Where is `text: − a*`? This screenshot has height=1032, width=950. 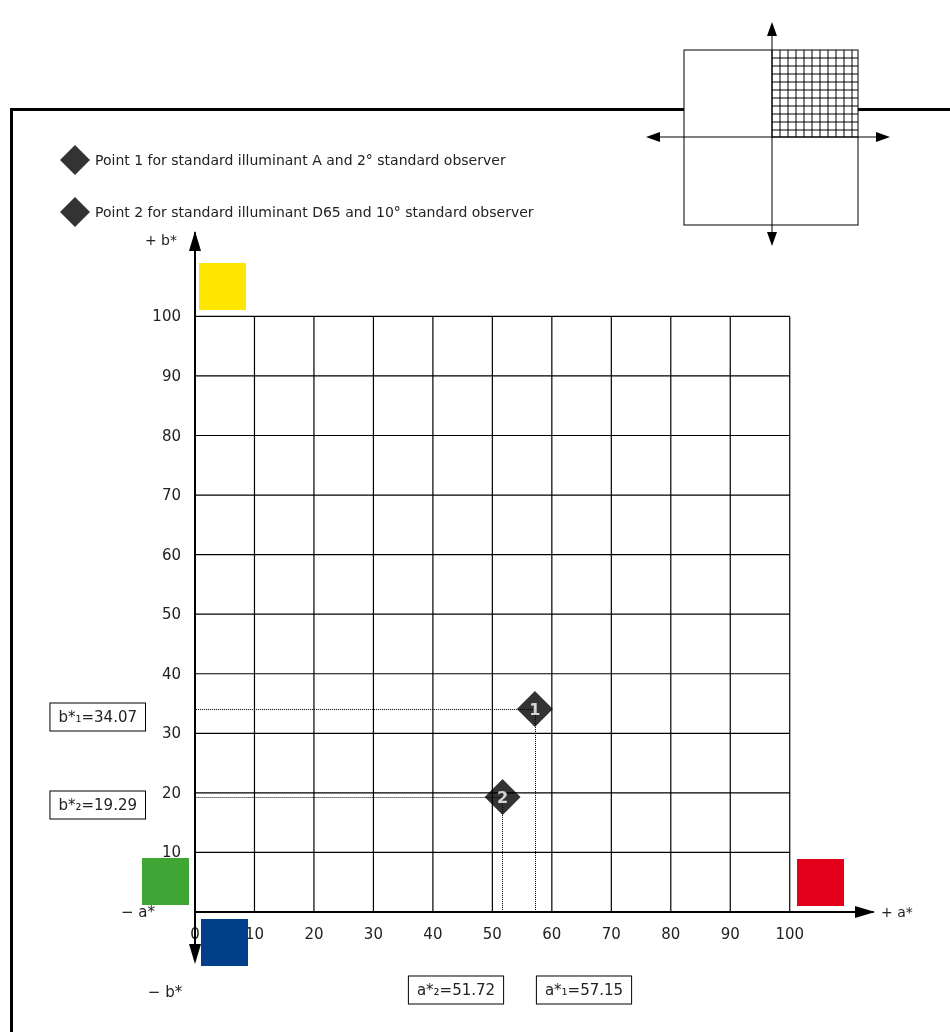 text: − a* is located at coordinates (138, 912).